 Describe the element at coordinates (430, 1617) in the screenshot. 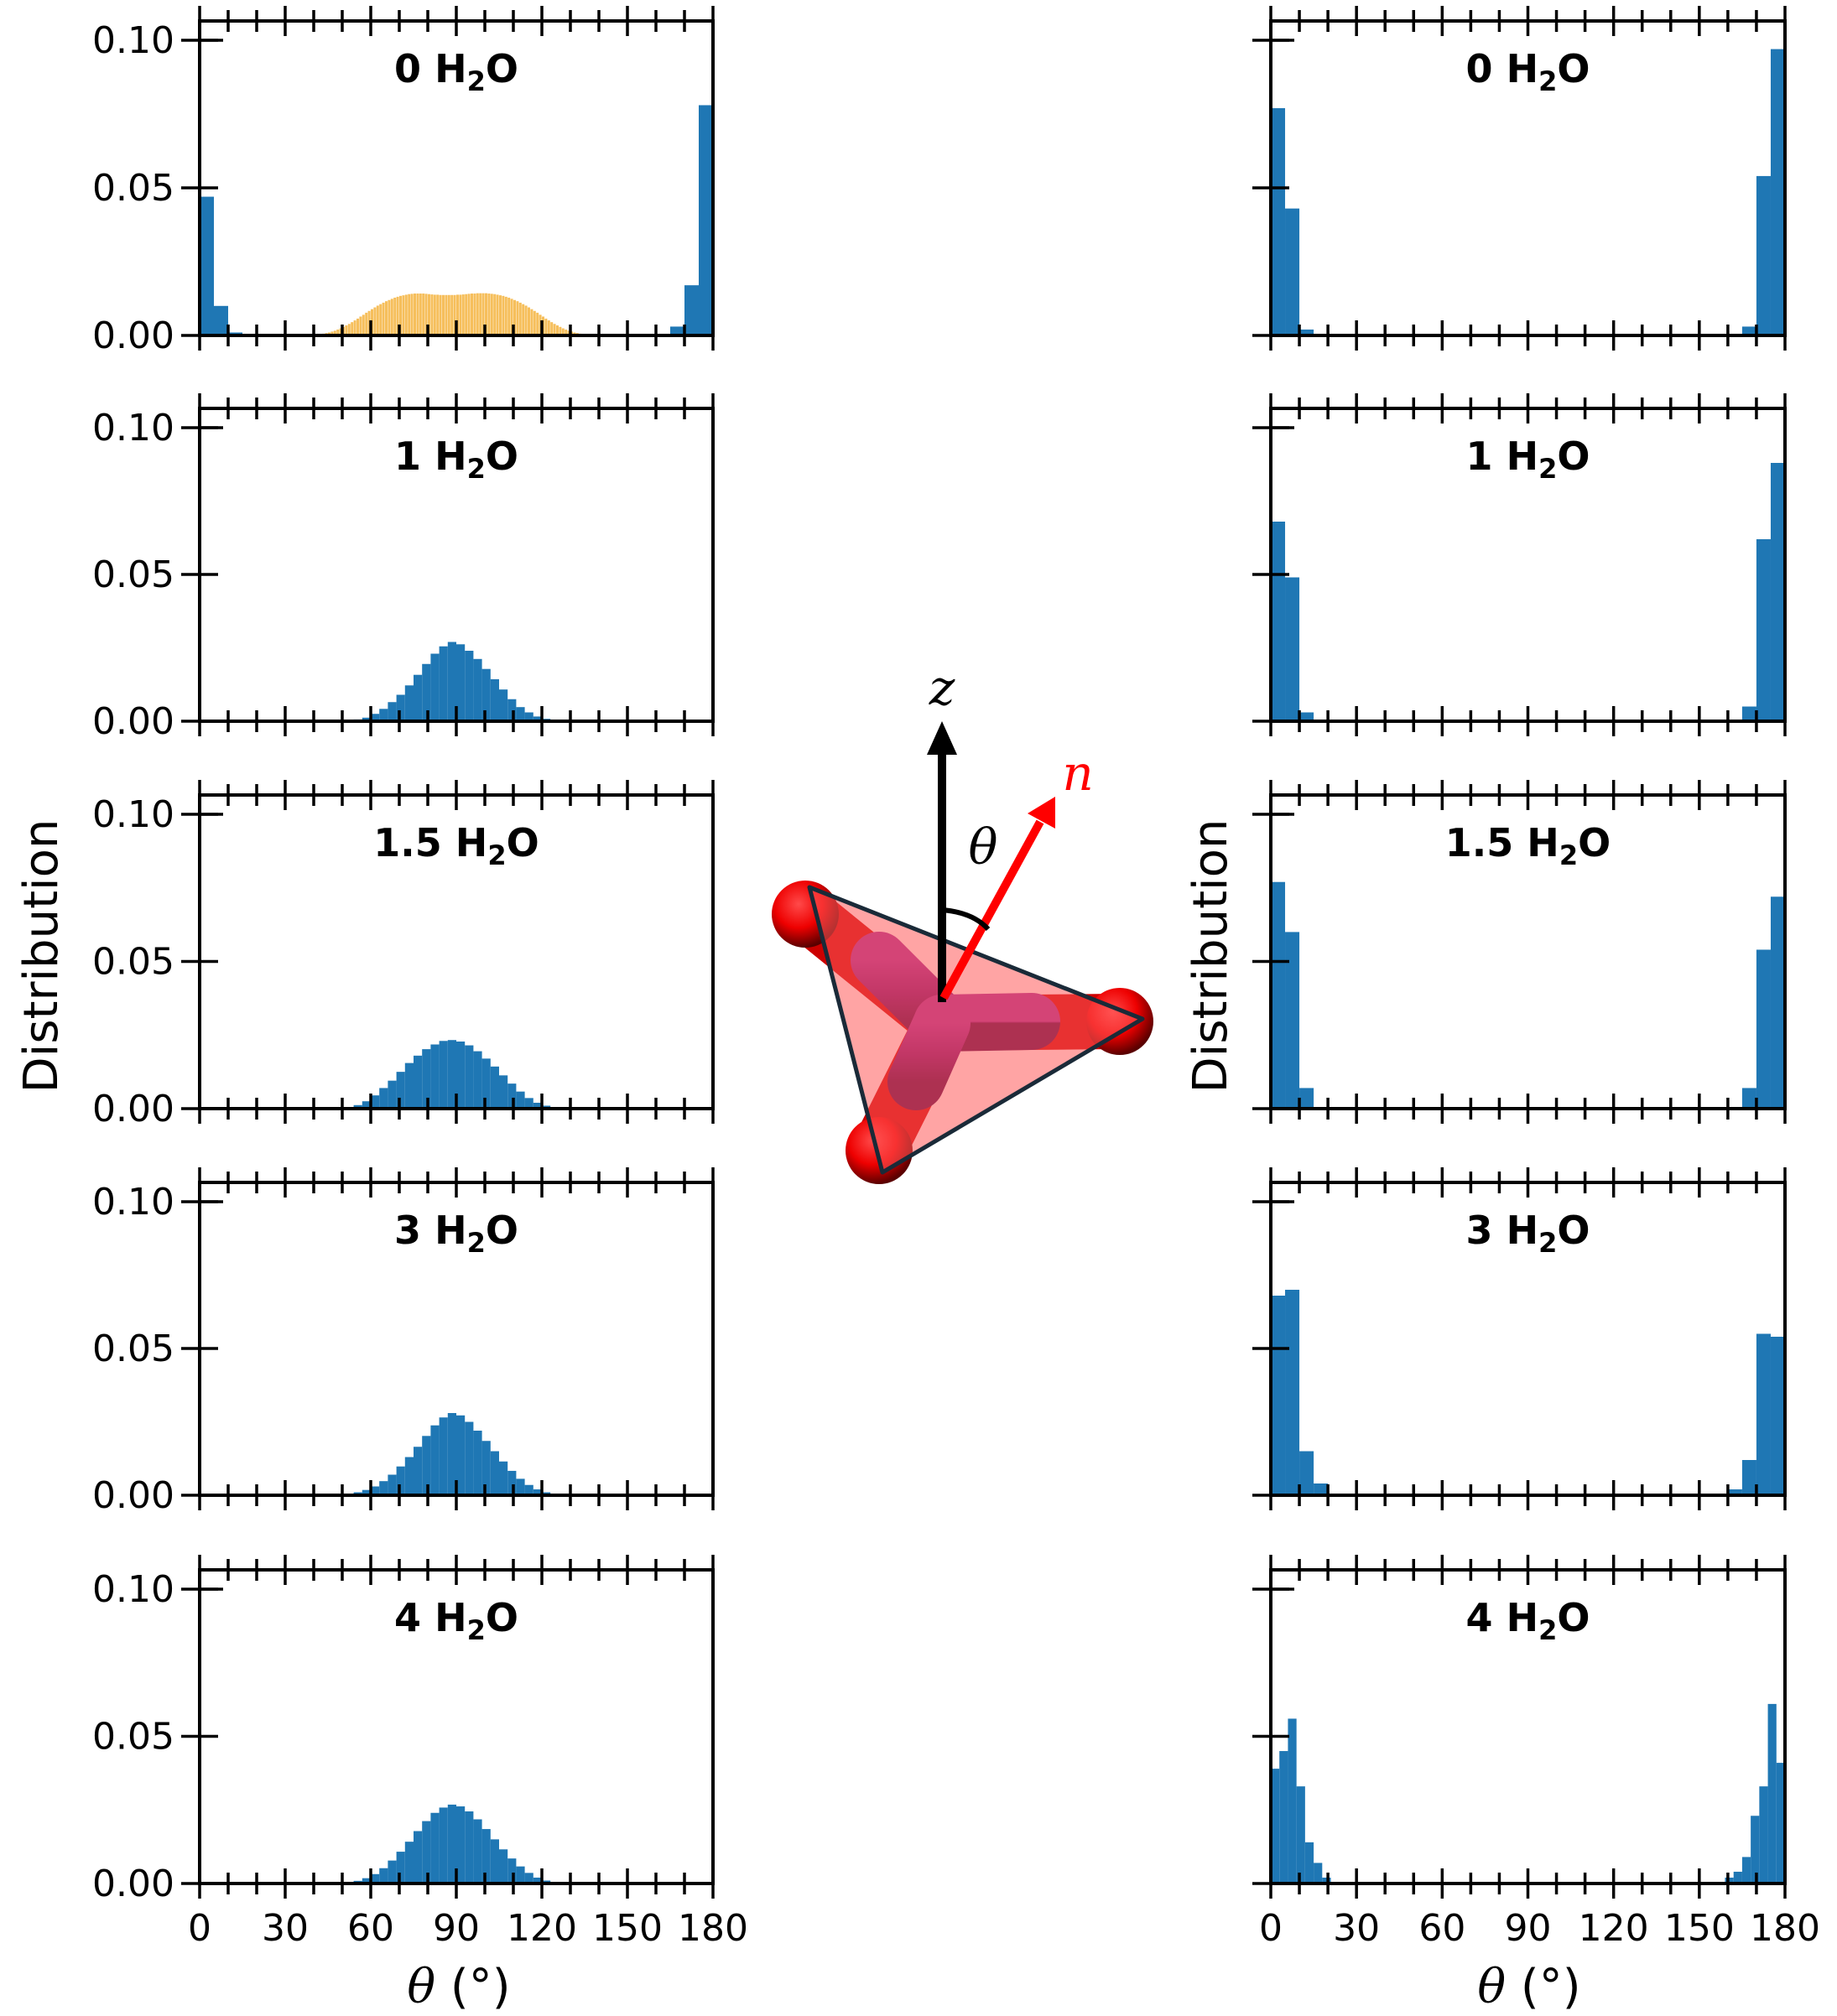

I see `panel-title-text: 4 H` at that location.